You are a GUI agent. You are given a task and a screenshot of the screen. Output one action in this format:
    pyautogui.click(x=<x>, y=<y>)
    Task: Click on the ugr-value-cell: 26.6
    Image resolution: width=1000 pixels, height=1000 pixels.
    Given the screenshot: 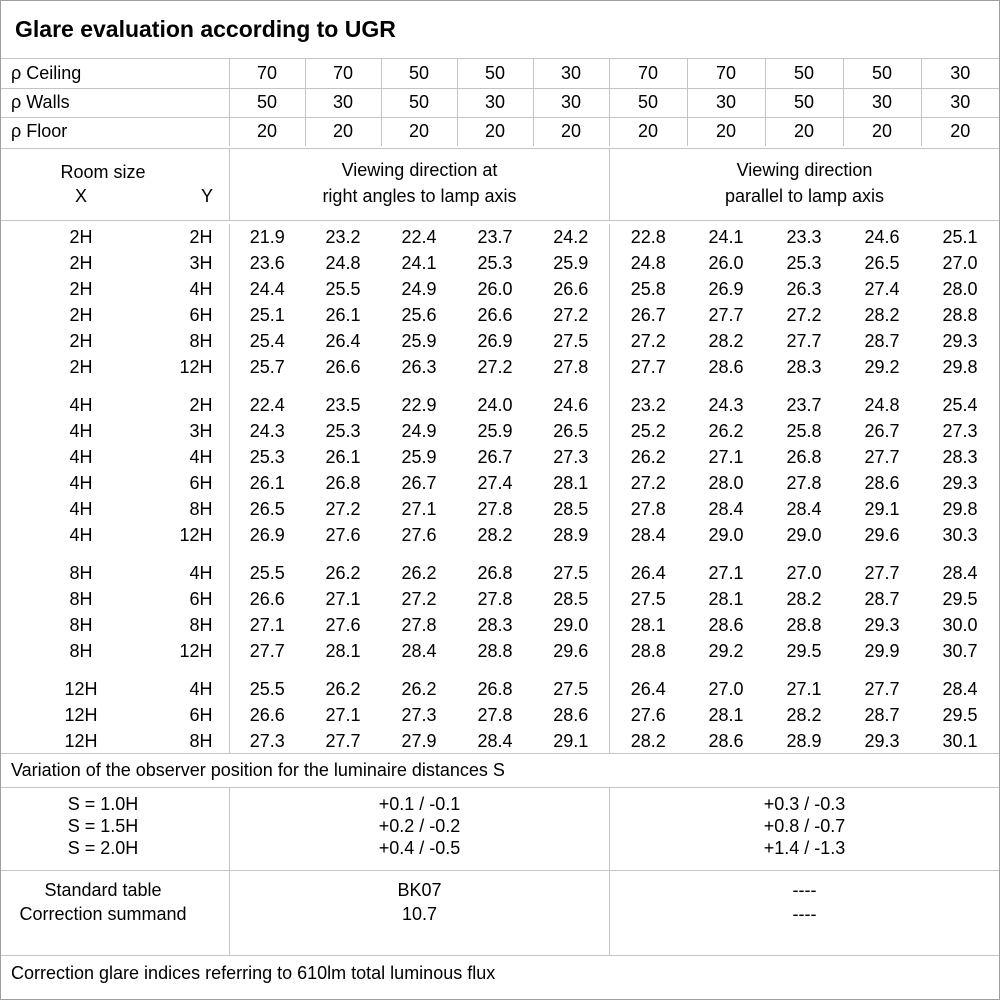 What is the action you would take?
    pyautogui.click(x=266, y=599)
    